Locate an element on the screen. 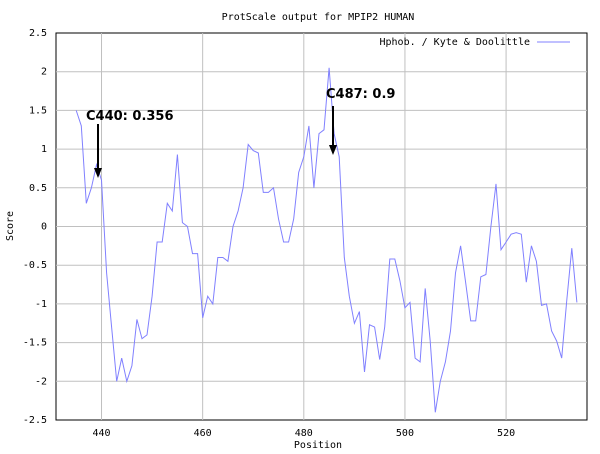 This screenshot has height=454, width=600. y-tick-label: -2 is located at coordinates (41, 381).